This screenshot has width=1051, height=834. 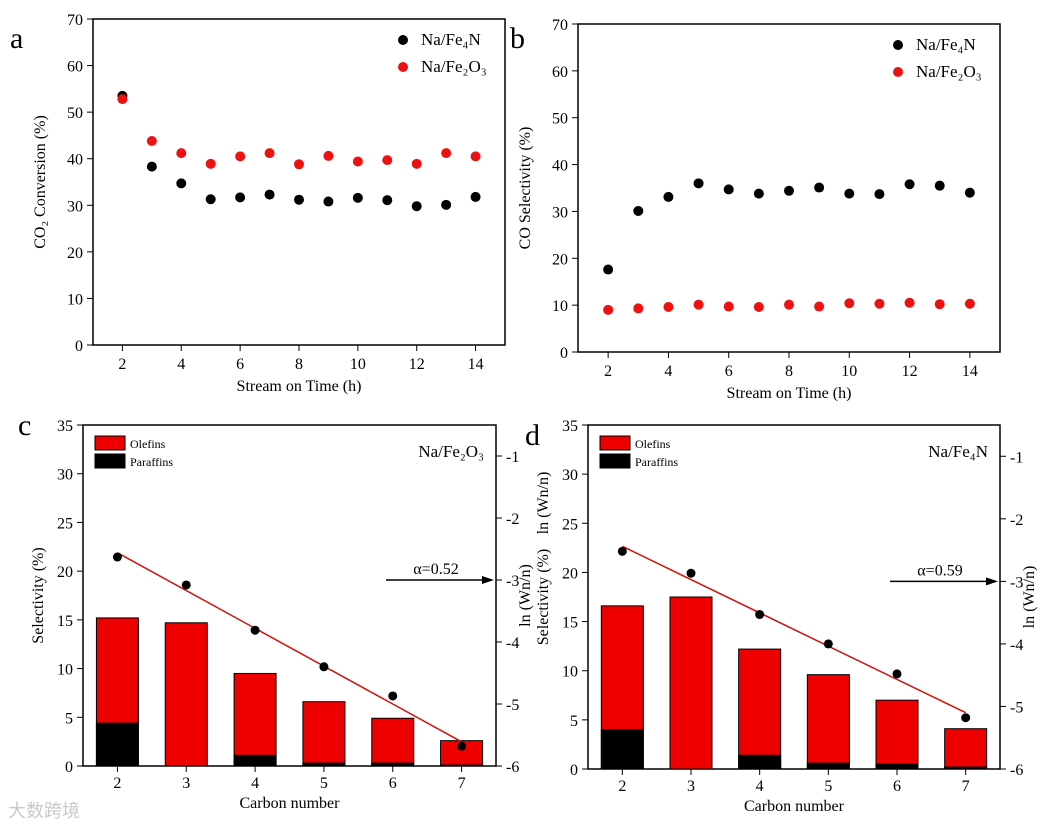 What do you see at coordinates (65, 621) in the screenshot?
I see `y-tick-label: 15` at bounding box center [65, 621].